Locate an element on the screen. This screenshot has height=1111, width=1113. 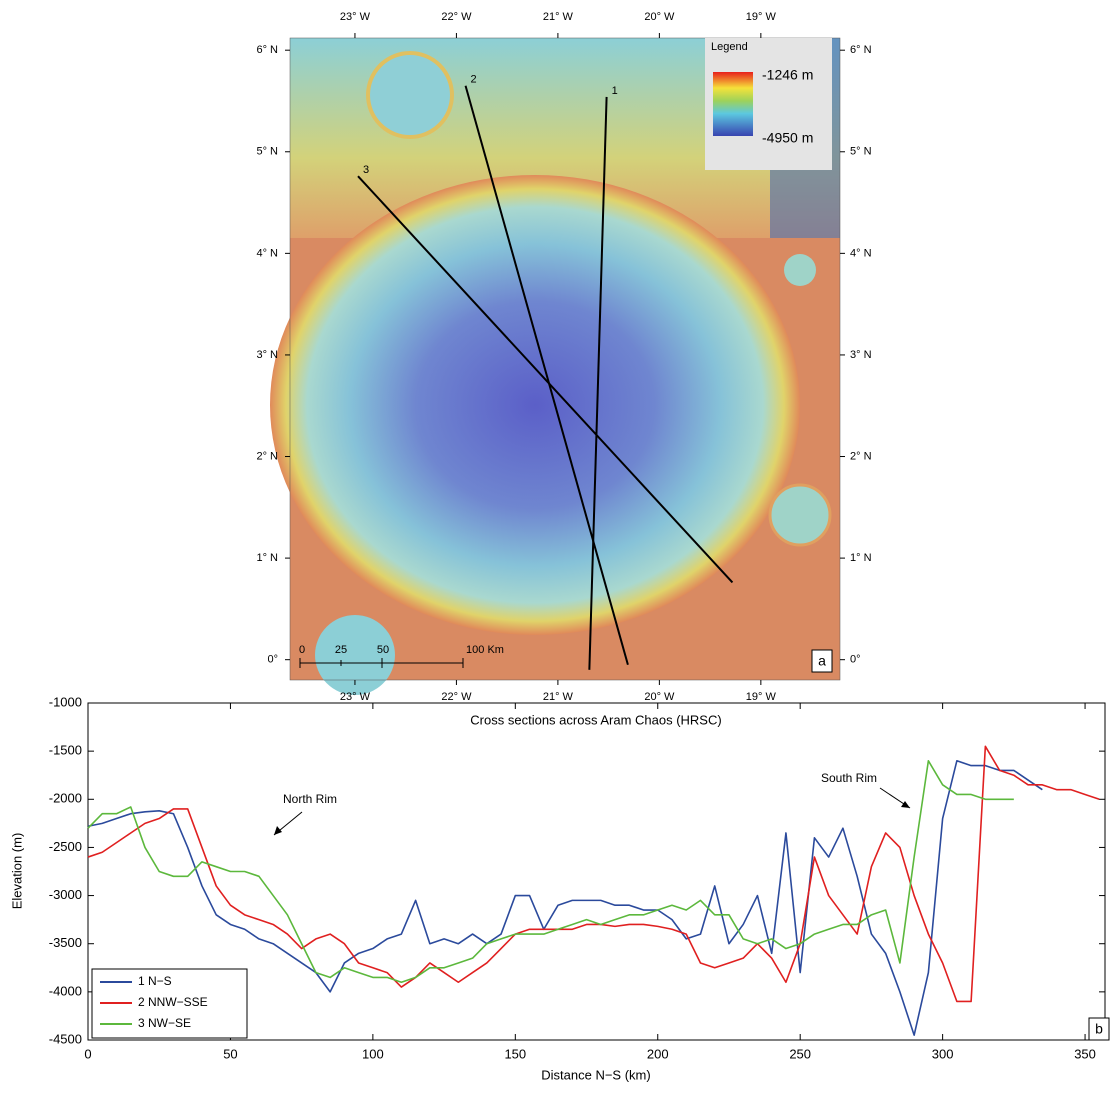
y-tick-label: -3000 is located at coordinates (65, 894).